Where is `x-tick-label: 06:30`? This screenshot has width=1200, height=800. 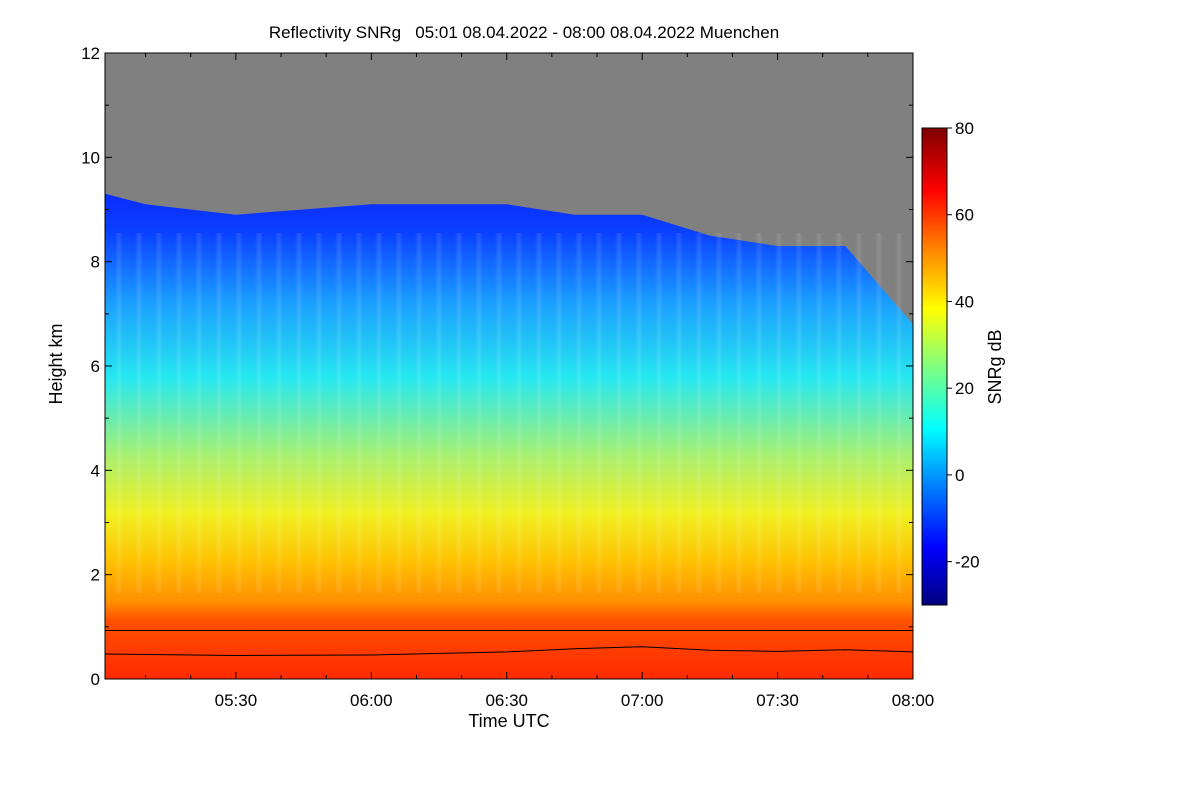 x-tick-label: 06:30 is located at coordinates (506, 700).